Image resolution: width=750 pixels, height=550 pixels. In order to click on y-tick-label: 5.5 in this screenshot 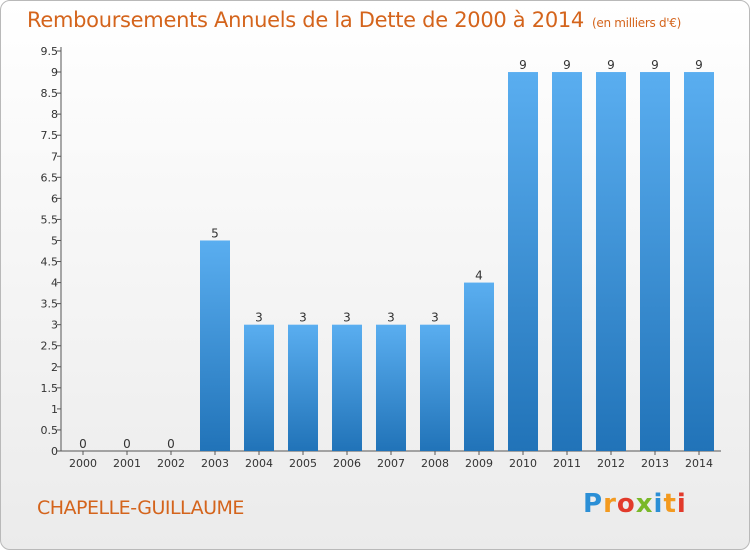, I will do `click(50, 219)`.